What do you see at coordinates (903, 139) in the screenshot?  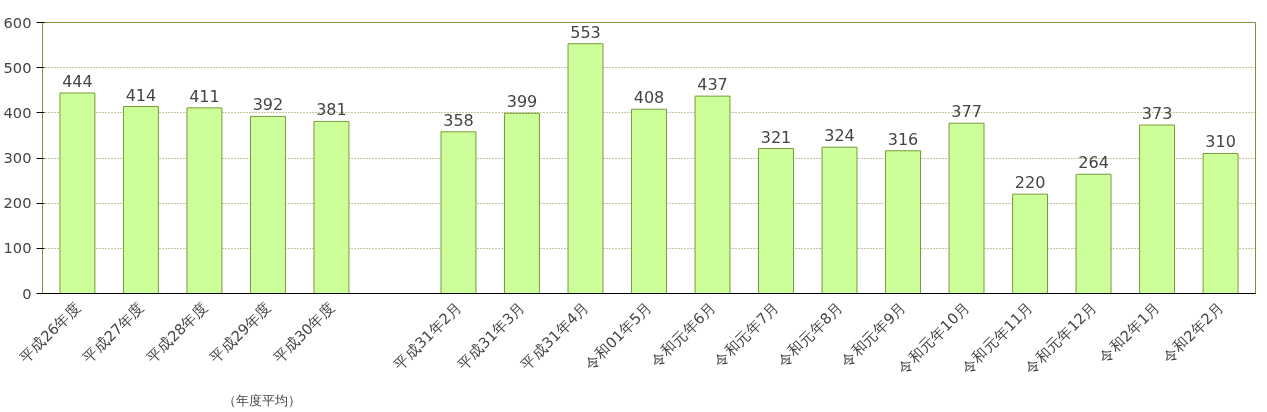 I see `data-label: 316` at bounding box center [903, 139].